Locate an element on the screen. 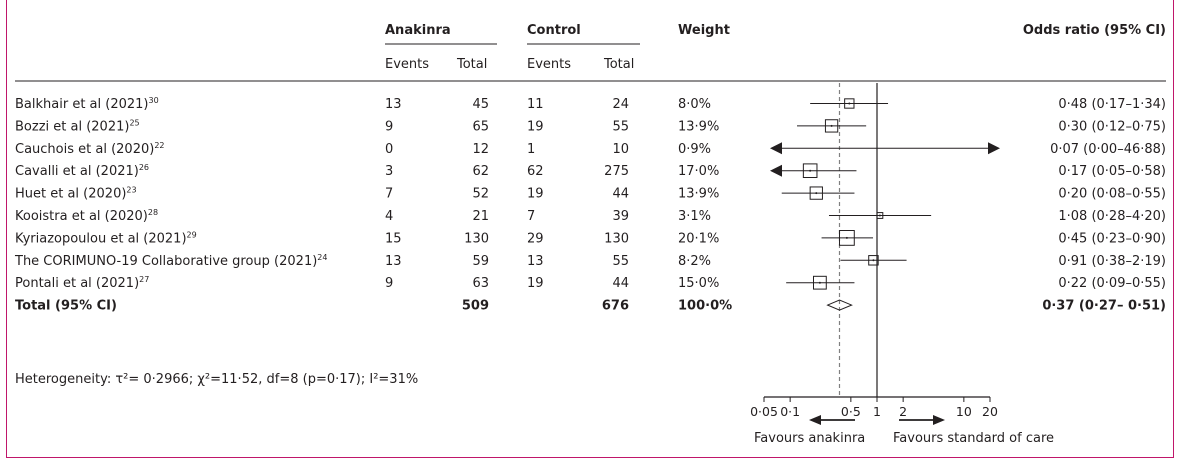  control-total: 10 is located at coordinates (620, 149).